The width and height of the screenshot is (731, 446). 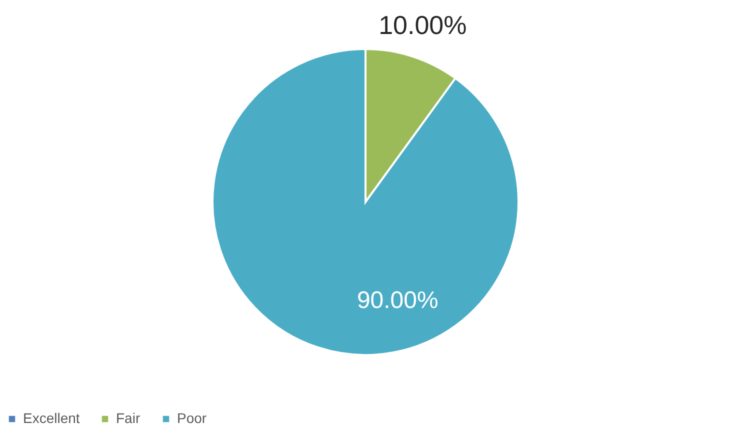 I want to click on data-label: 10.00%, so click(x=422, y=25).